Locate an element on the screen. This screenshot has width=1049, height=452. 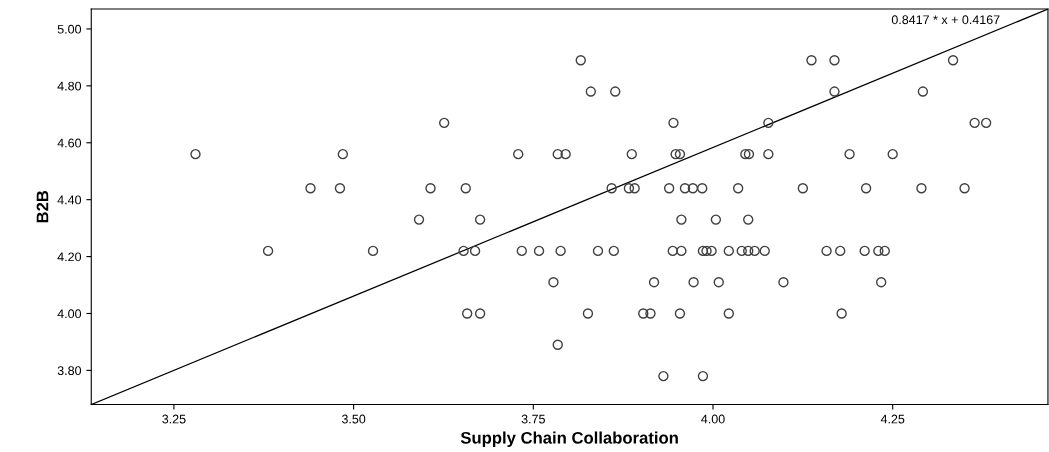
x-tick-label: 4.25 is located at coordinates (892, 419).